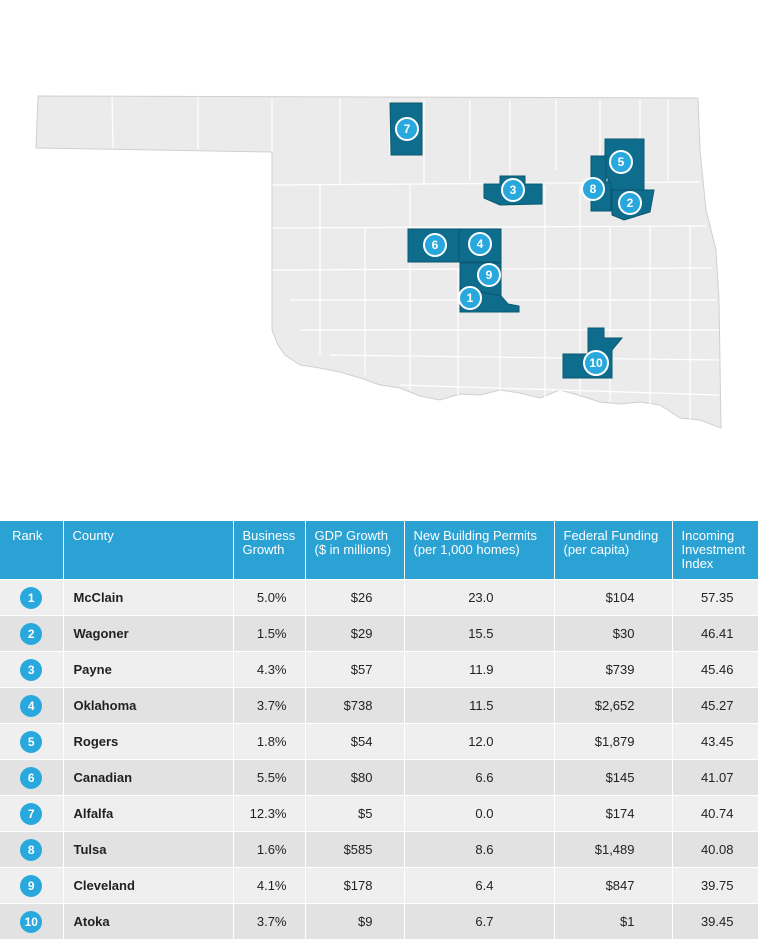 This screenshot has width=758, height=940. I want to click on map-marker-5: 5, so click(621, 162).